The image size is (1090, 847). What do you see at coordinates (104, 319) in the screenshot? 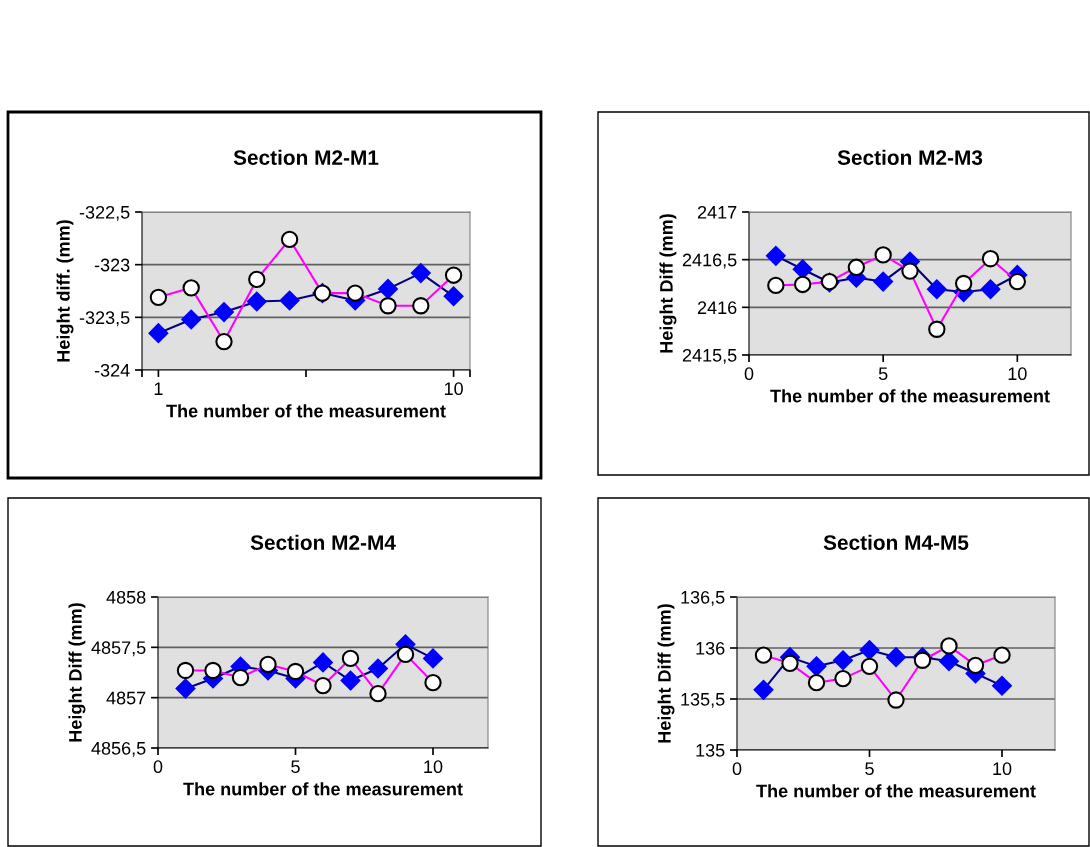
I see `y-tick-label: -323,5` at bounding box center [104, 319].